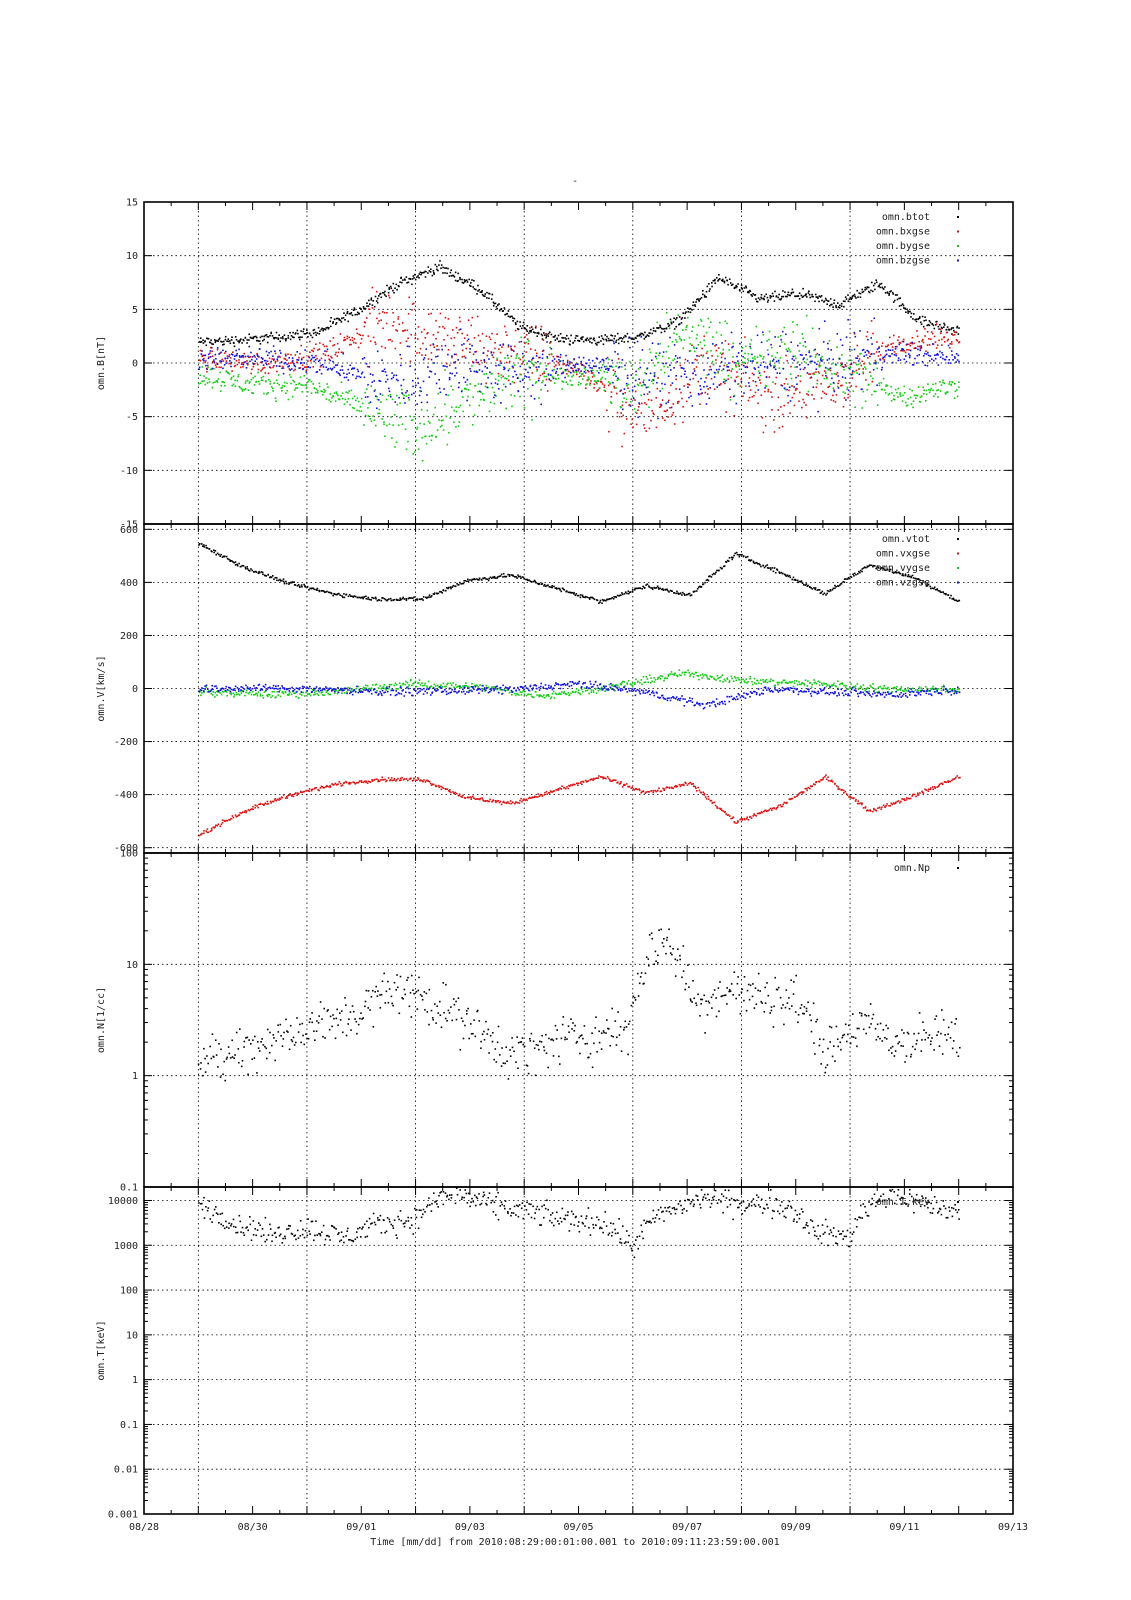  Describe the element at coordinates (126, 742) in the screenshot. I see `y-tick-label: -200` at that location.